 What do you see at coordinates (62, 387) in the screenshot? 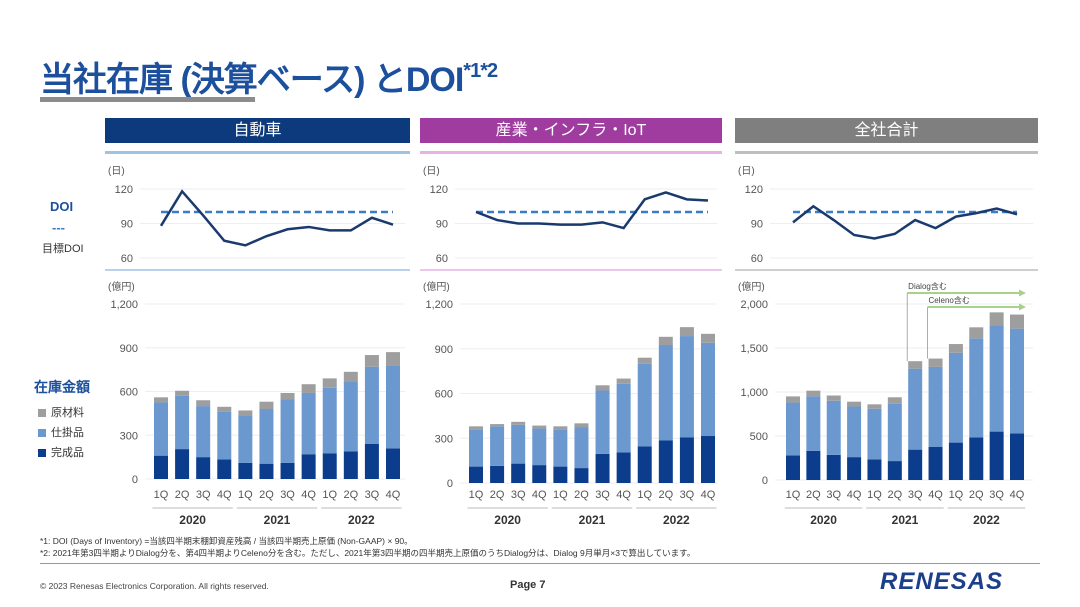
I see `legend-inventory: 在庫金額` at bounding box center [62, 387].